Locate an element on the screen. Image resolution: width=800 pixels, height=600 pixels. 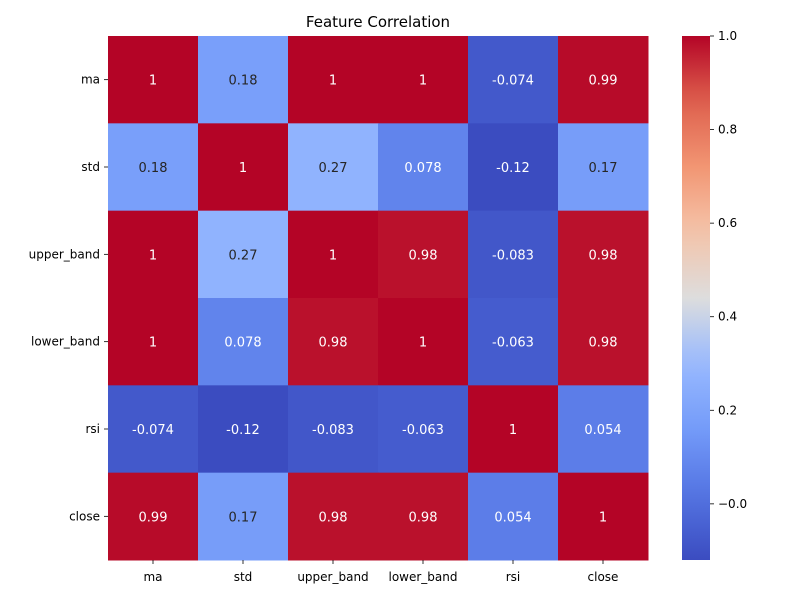
colorbar-tick-label: 0.2 is located at coordinates (727, 410).